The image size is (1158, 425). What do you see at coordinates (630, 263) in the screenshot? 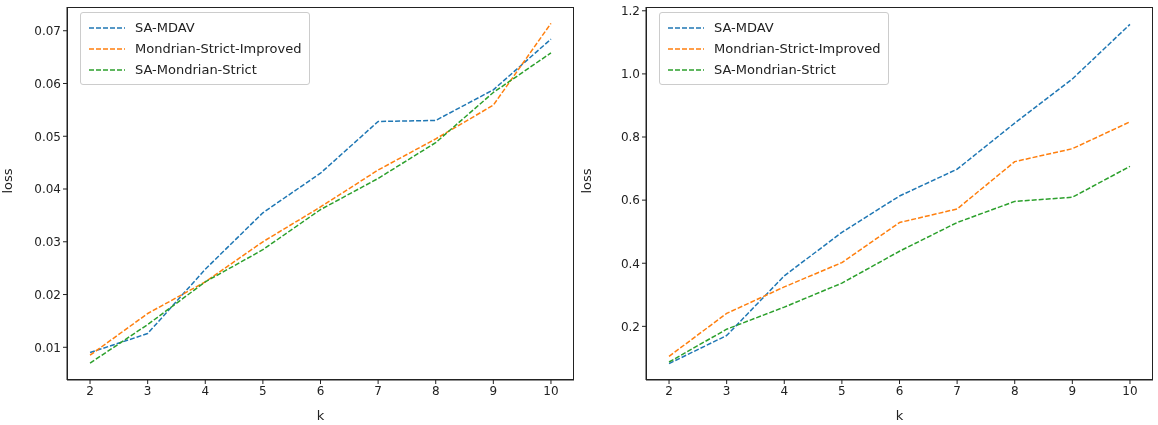
I see `y-tick-label: 0.4` at bounding box center [630, 263].